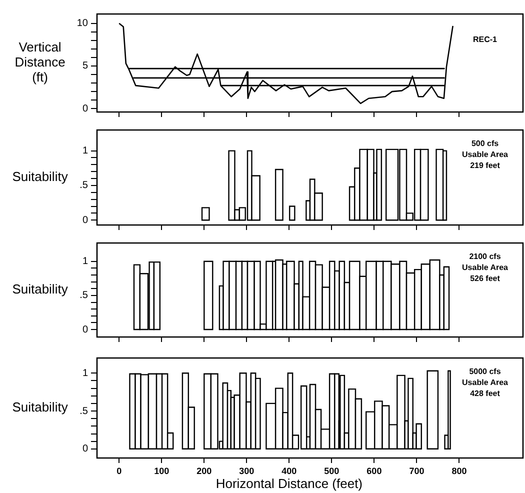 This screenshot has height=493, width=525. What do you see at coordinates (119, 471) in the screenshot?
I see `x-tick-label: 0` at bounding box center [119, 471].